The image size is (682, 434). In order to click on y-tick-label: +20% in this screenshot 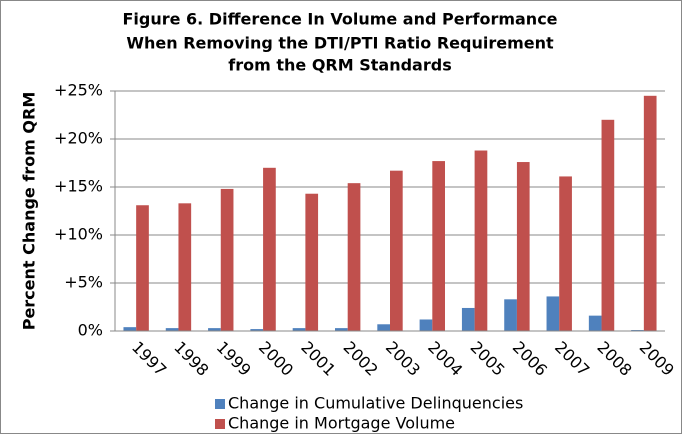, I will do `click(78, 138)`.